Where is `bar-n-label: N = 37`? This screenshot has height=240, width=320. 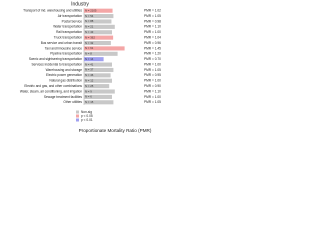
bar-n-label: N = 37 is located at coordinates (89, 70).